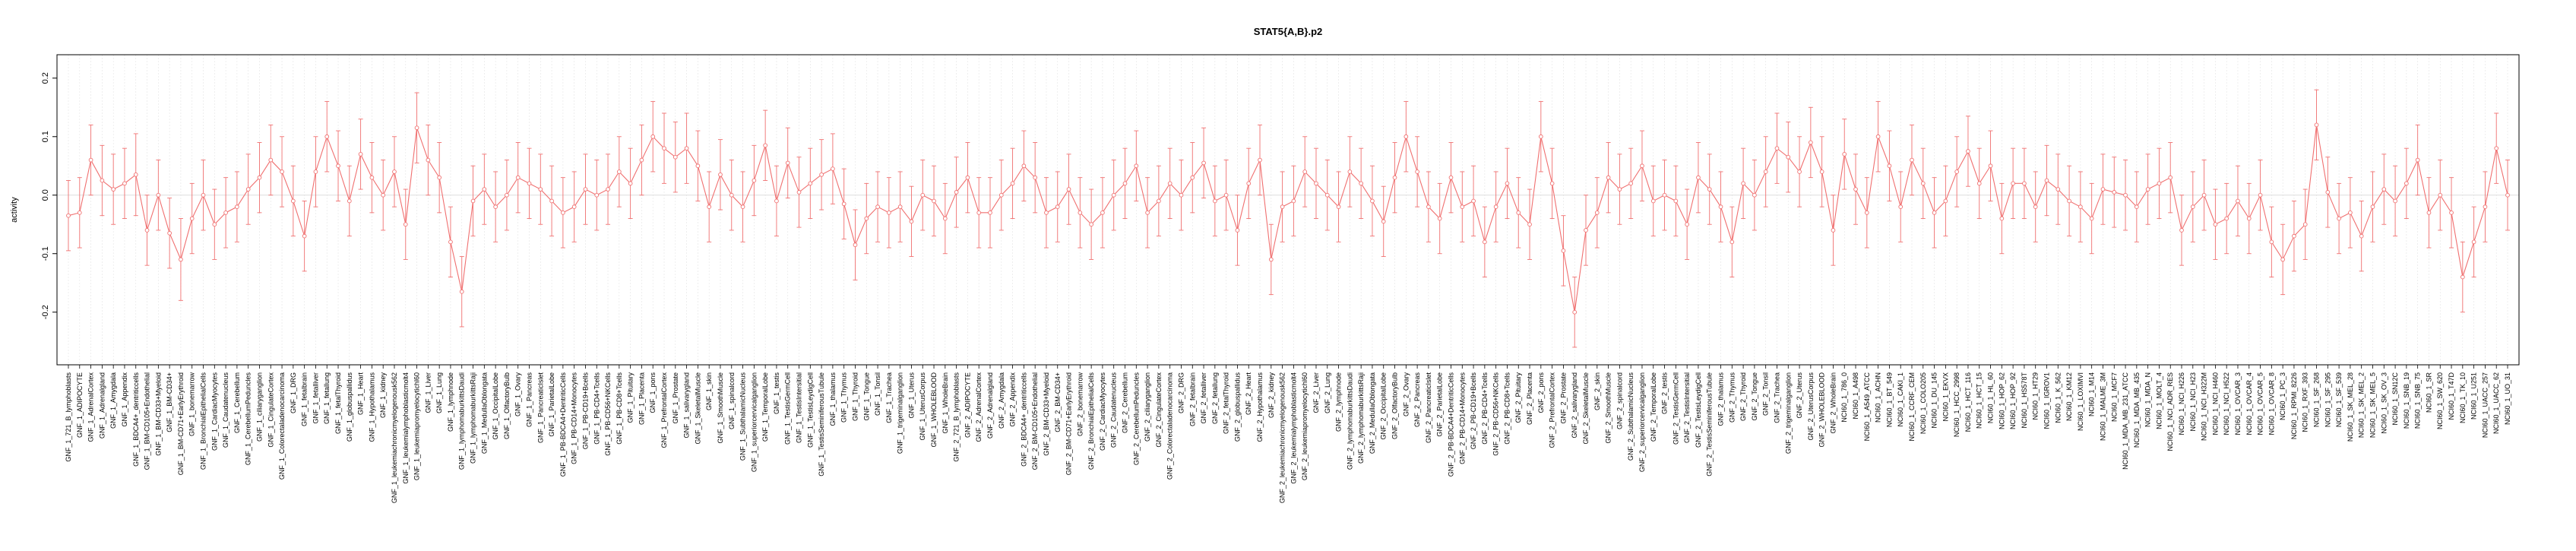  What do you see at coordinates (631, 398) in the screenshot?
I see `x-tick-label: GNF_1_Pituitary` at bounding box center [631, 398].